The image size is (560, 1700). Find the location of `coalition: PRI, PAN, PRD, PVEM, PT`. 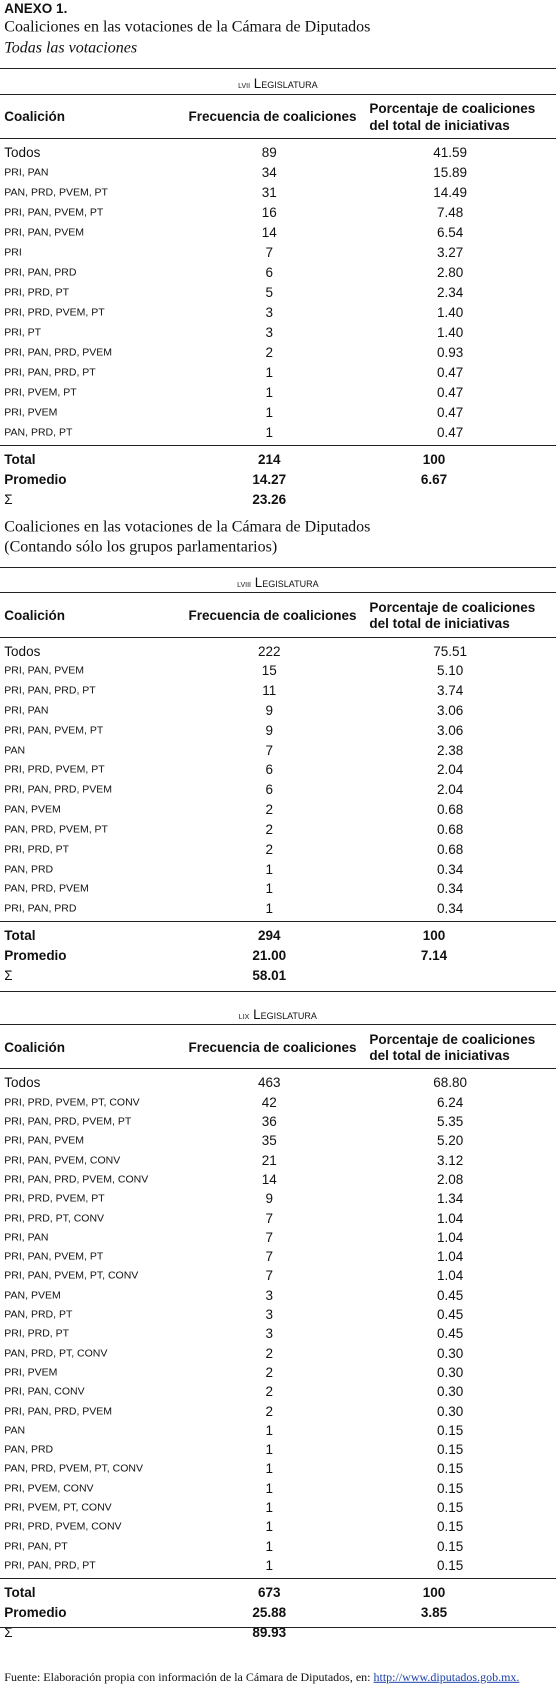

coalition: PRI, PAN, PRD, PVEM, PT is located at coordinates (68, 1121).